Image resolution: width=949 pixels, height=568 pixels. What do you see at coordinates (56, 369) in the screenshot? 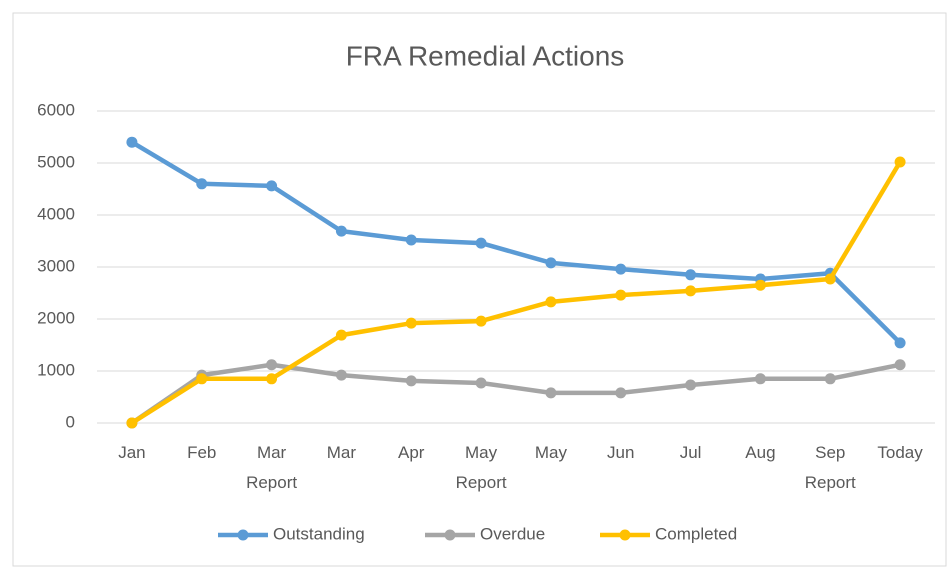
I see `y-tick-label: 1000` at bounding box center [56, 369].